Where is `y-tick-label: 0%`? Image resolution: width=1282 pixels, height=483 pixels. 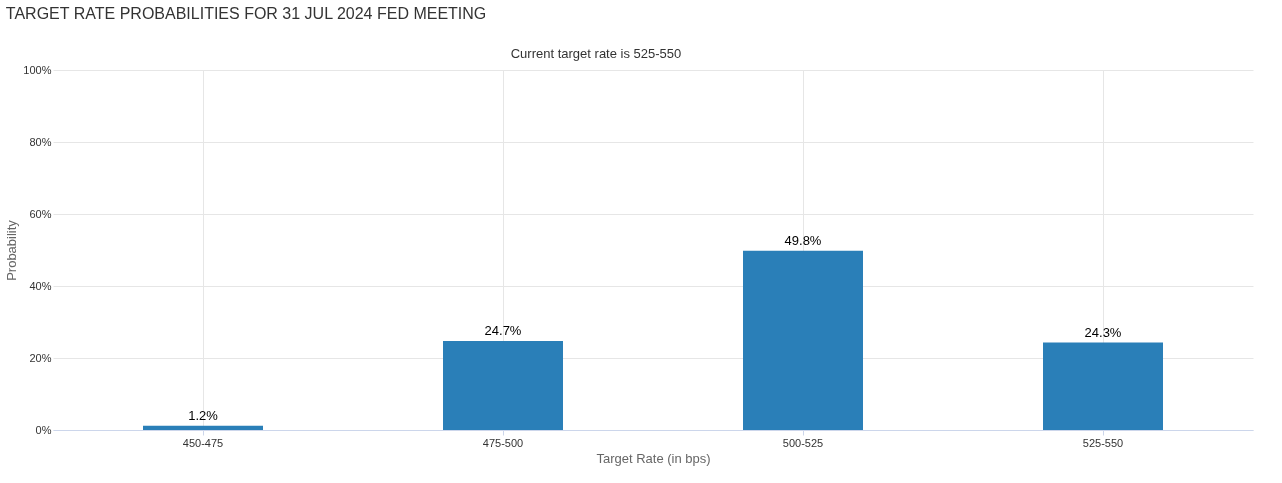 y-tick-label: 0% is located at coordinates (43, 429).